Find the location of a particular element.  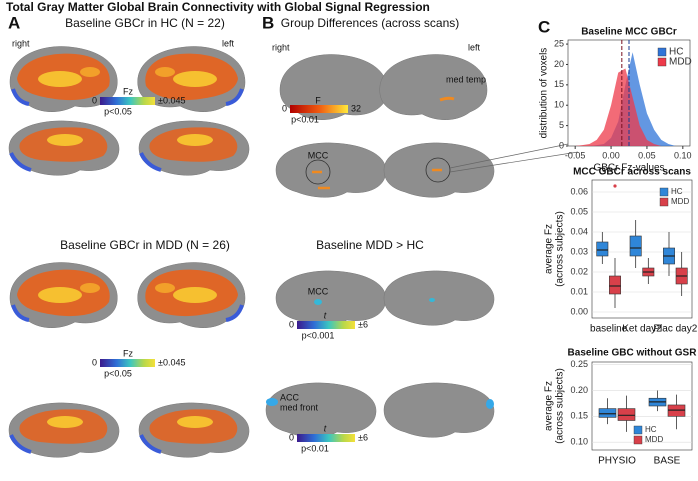

chart-title: Baseline MCC GBCr is located at coordinates (629, 32).